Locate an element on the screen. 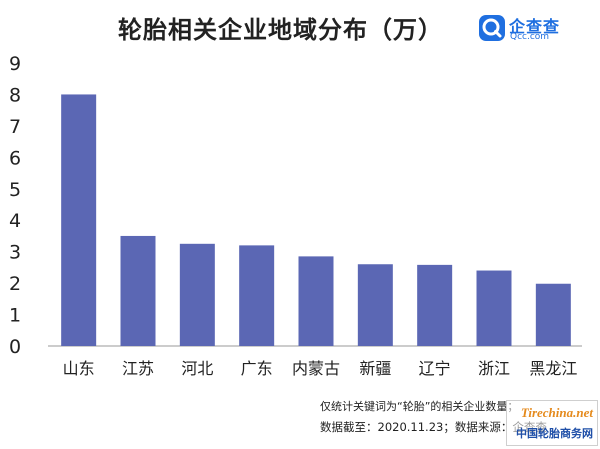  x-category-label: 浙江 is located at coordinates (494, 368).